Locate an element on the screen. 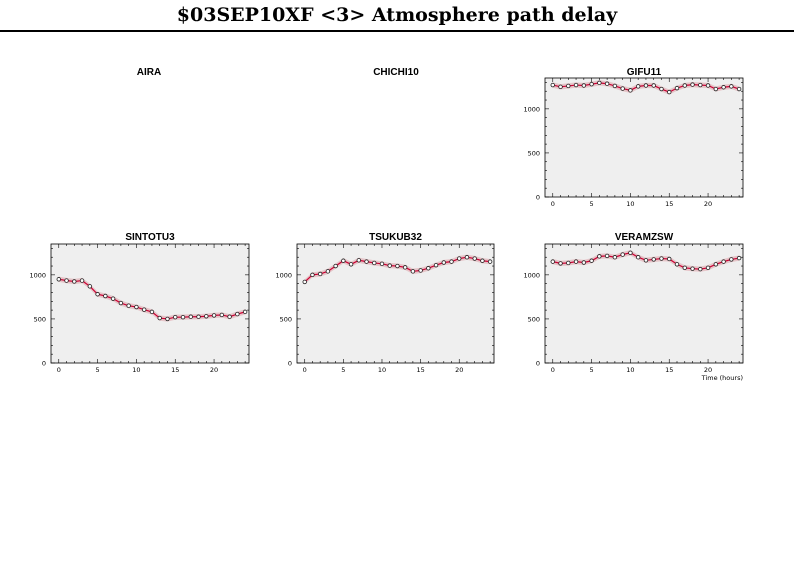 The image size is (794, 577). panel-title: AIRA is located at coordinates (149, 72).